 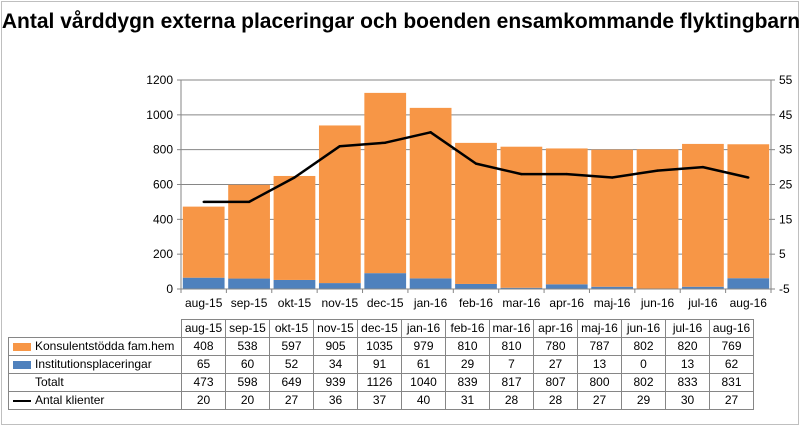 I want to click on table-header-cell: nov-15, so click(x=335, y=328).